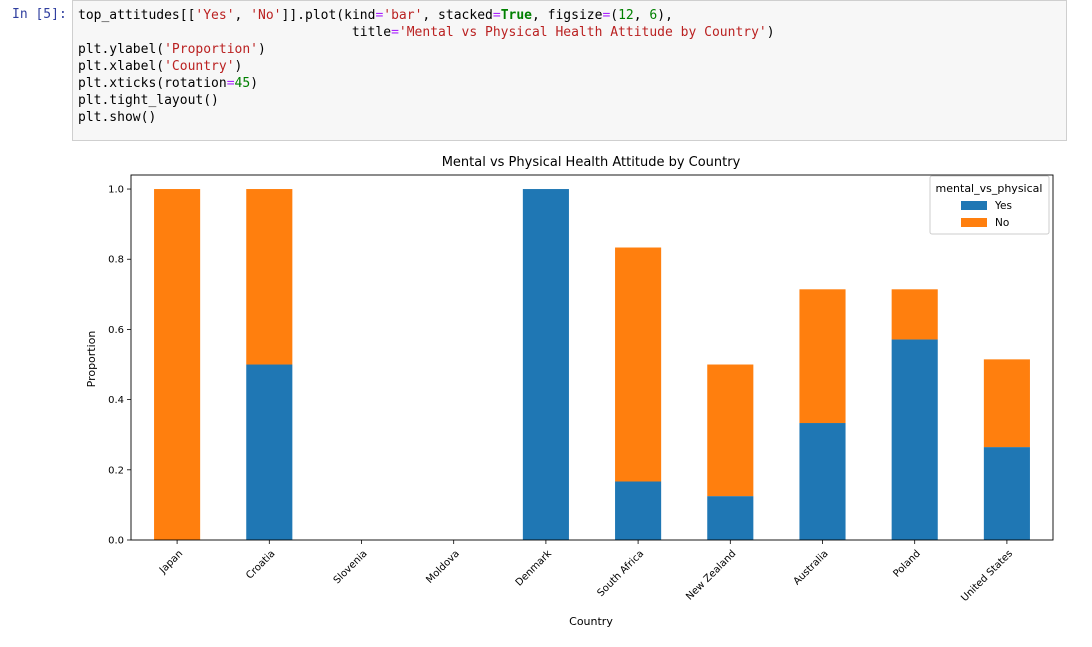 This screenshot has height=647, width=1092. Describe the element at coordinates (269, 277) in the screenshot. I see `bar-no-croatia` at that location.